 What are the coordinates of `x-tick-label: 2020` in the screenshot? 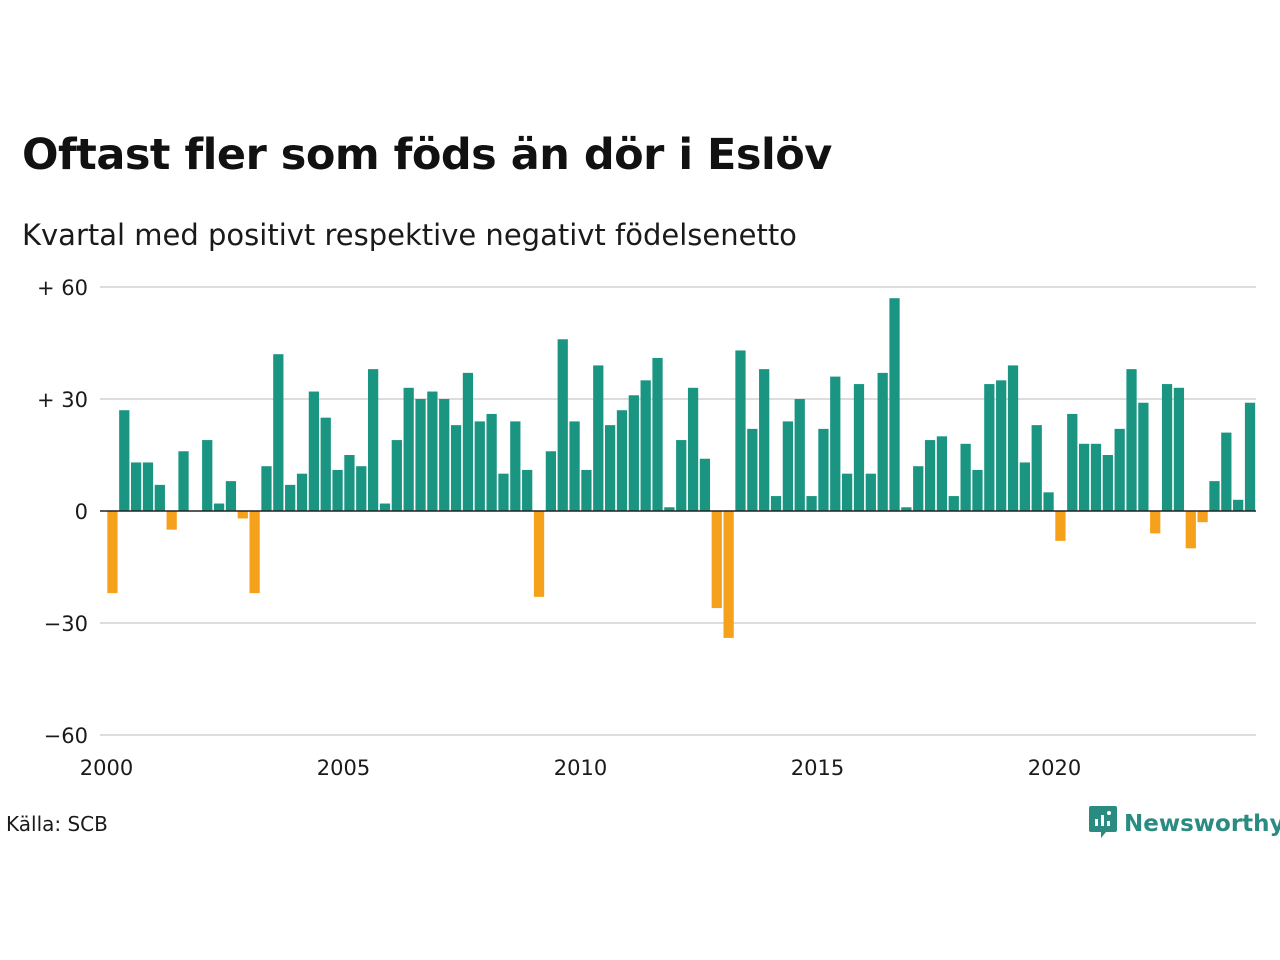 It's located at (1054, 768).